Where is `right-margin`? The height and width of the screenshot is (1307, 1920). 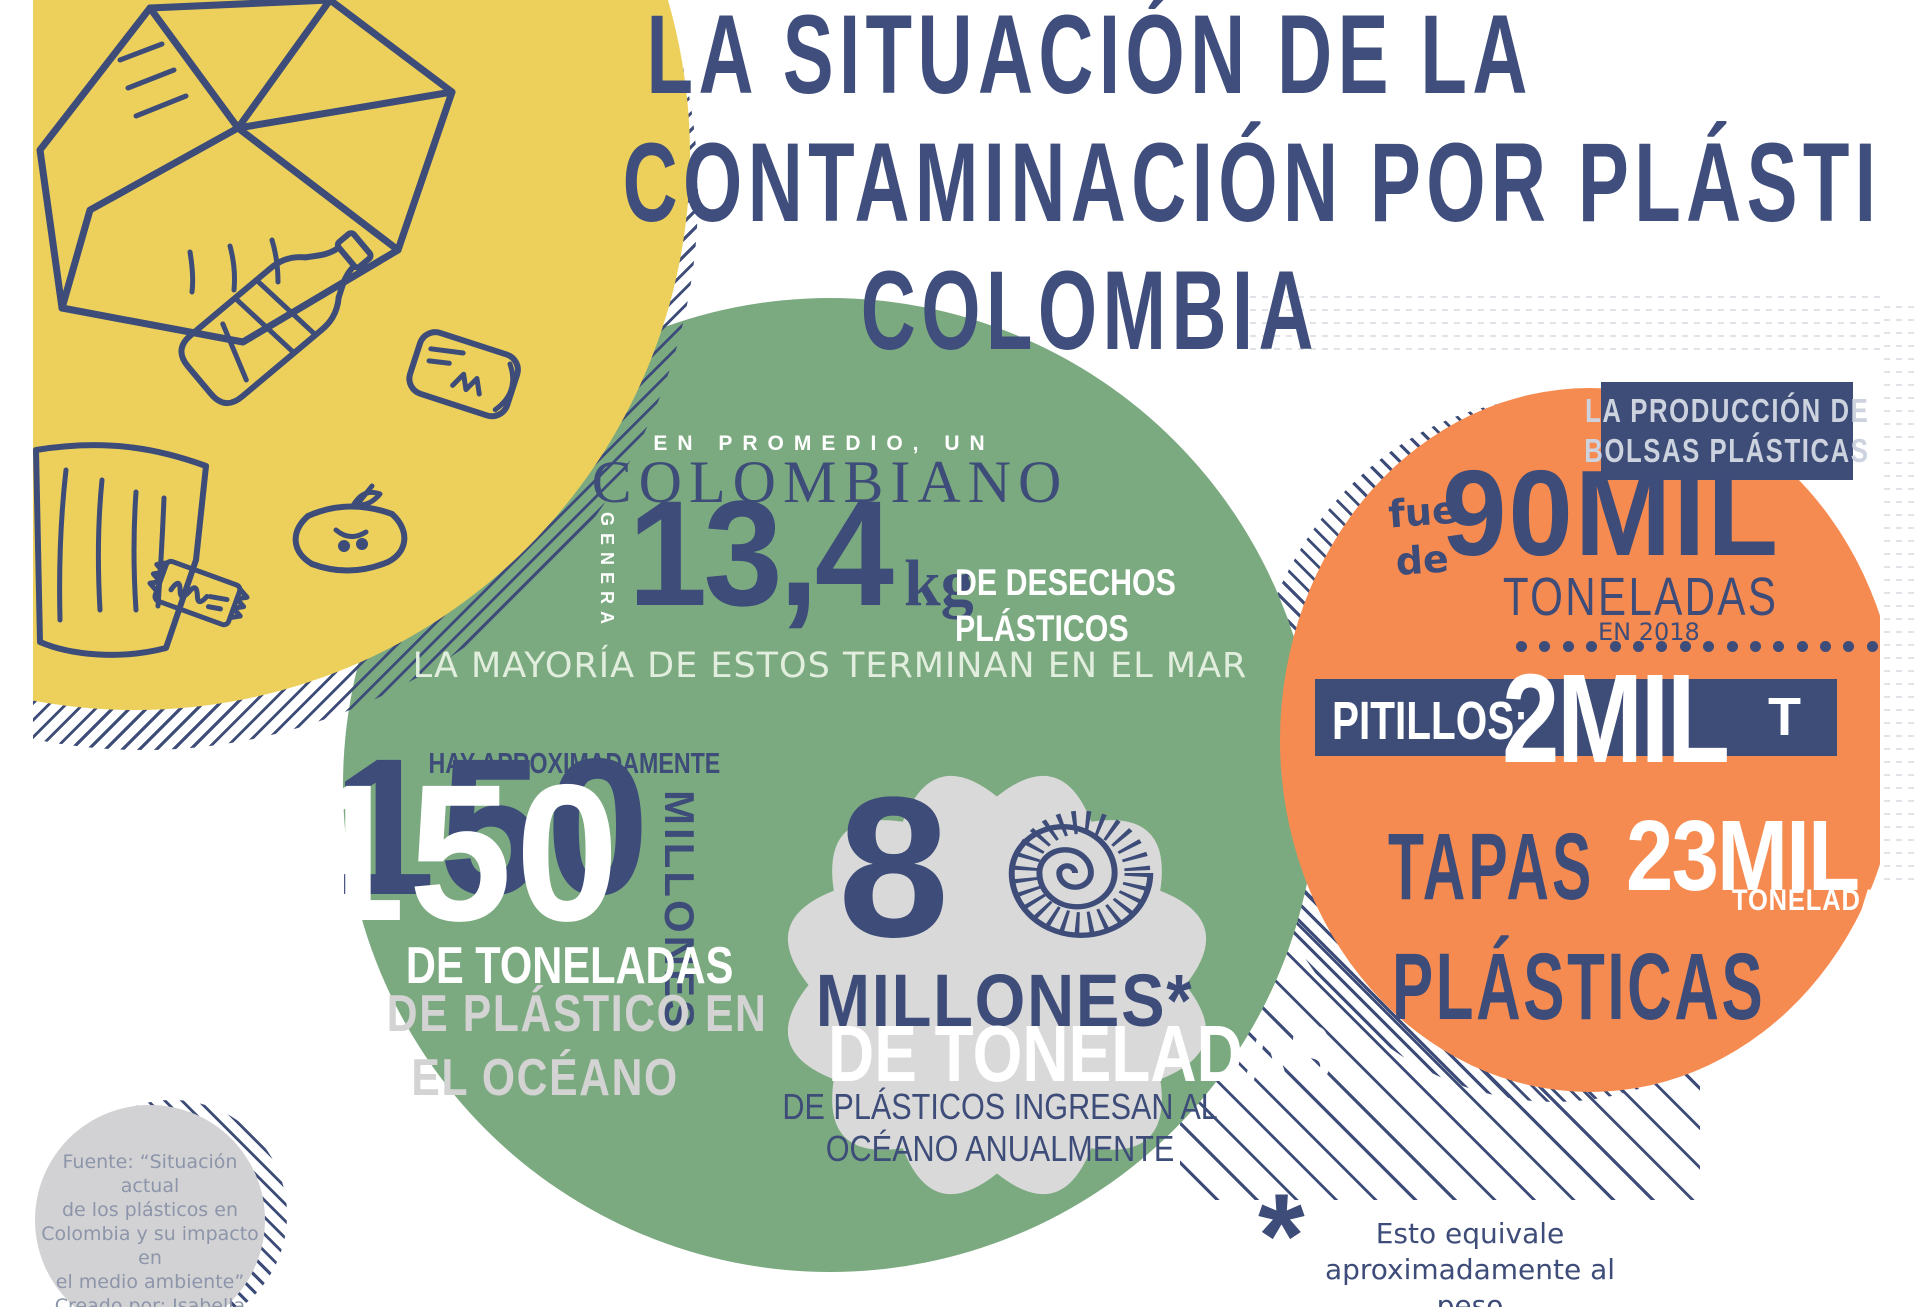 right-margin is located at coordinates (1900, 653).